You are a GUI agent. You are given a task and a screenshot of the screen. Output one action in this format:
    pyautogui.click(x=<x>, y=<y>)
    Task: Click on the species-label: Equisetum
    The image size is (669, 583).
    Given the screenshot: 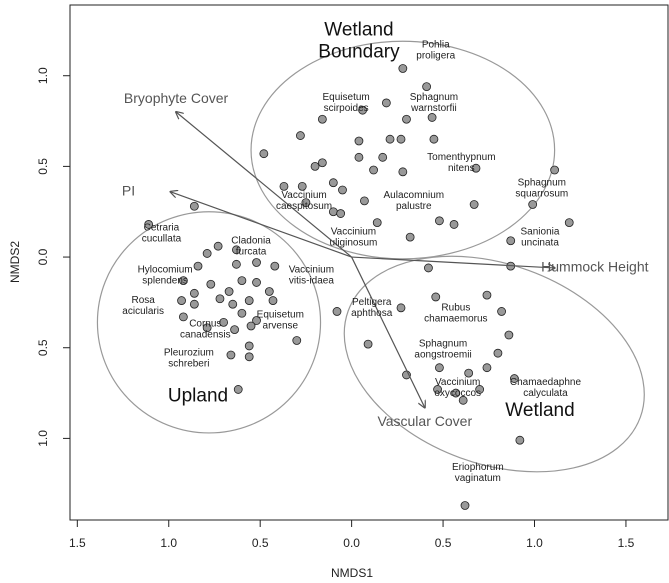 What is the action you would take?
    pyautogui.click(x=346, y=97)
    